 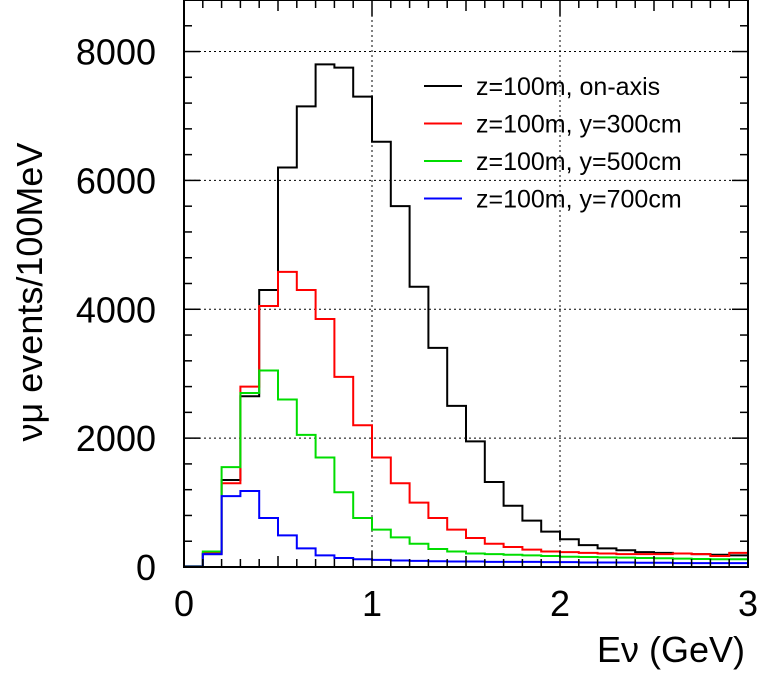 I want to click on legend-label: z=100m, y=500cm, so click(x=579, y=162).